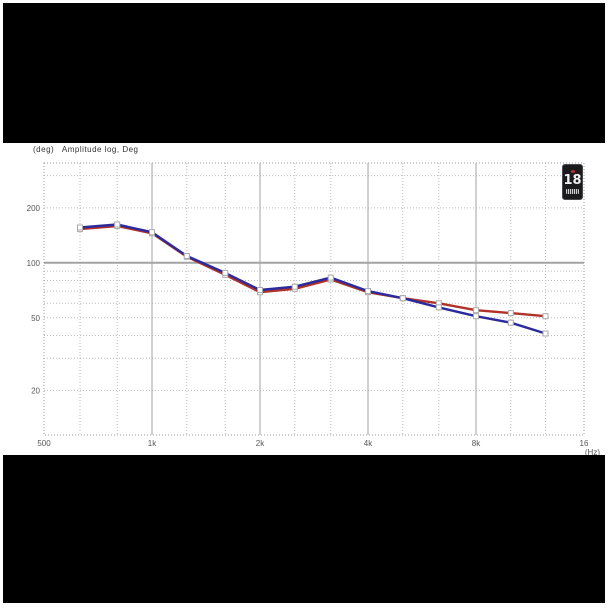  I want to click on chart-title: (deg) Amplitude log, Deg, so click(86, 149).